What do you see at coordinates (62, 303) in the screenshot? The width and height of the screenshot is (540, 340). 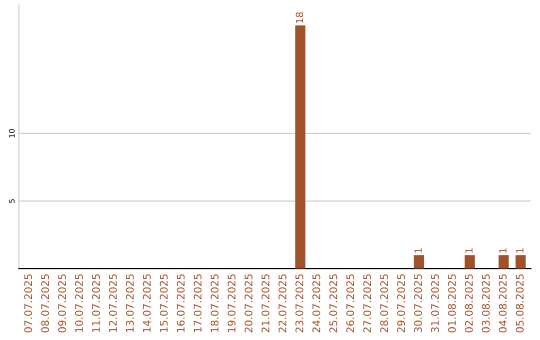 I see `x-tick-label: 09.07.2025` at bounding box center [62, 303].